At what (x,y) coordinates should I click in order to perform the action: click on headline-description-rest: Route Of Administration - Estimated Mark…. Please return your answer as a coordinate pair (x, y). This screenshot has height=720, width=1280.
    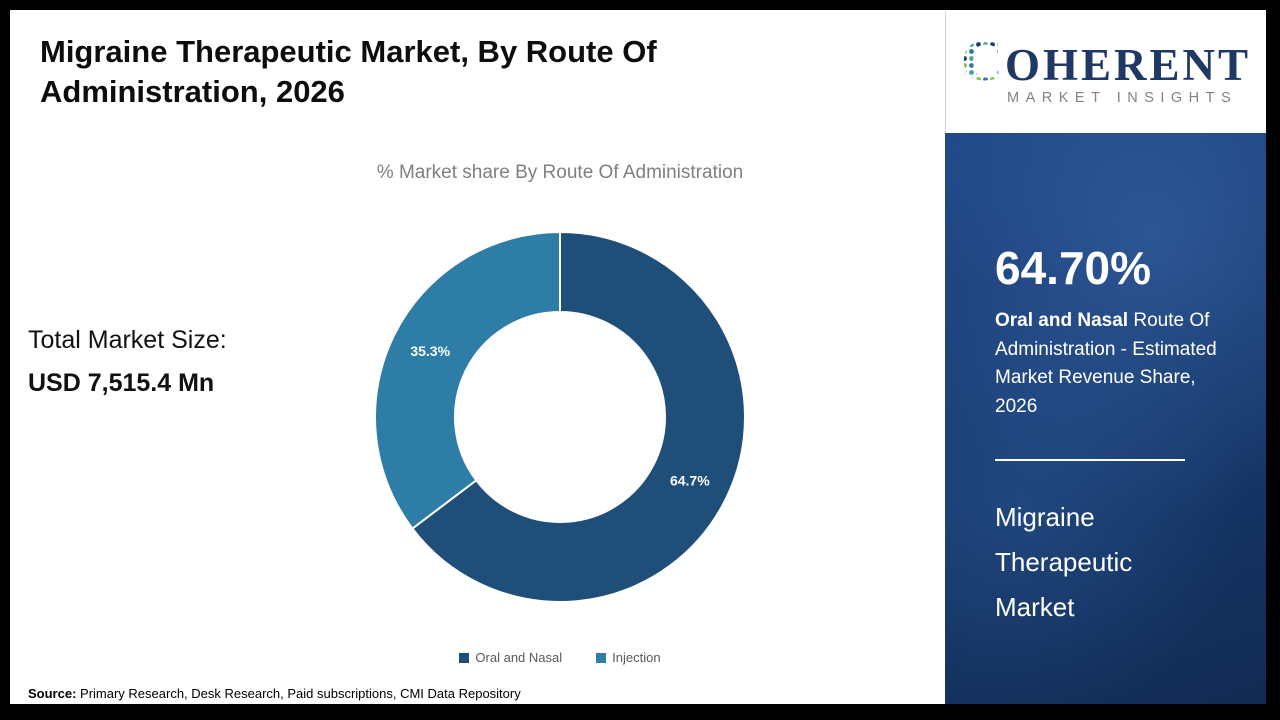
    Looking at the image, I should click on (1106, 363).